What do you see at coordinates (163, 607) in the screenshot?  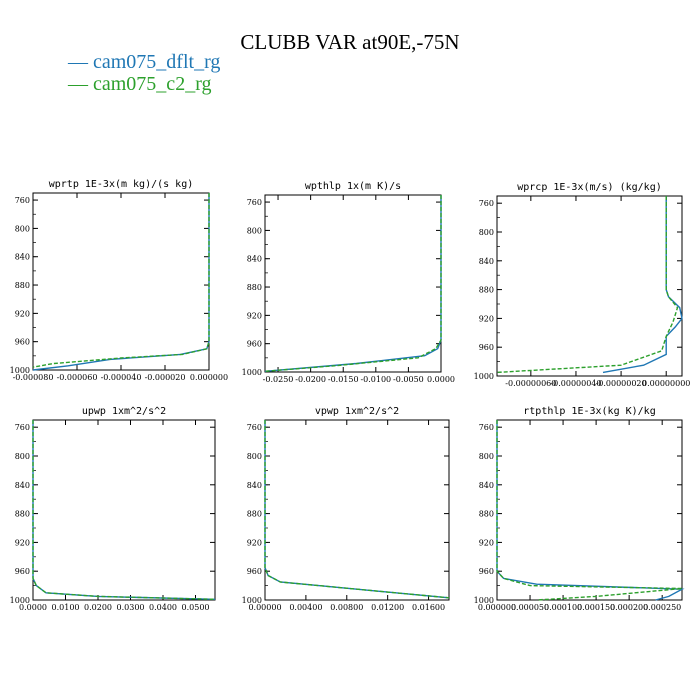 I see `x-tick-label: 0.0400` at bounding box center [163, 607].